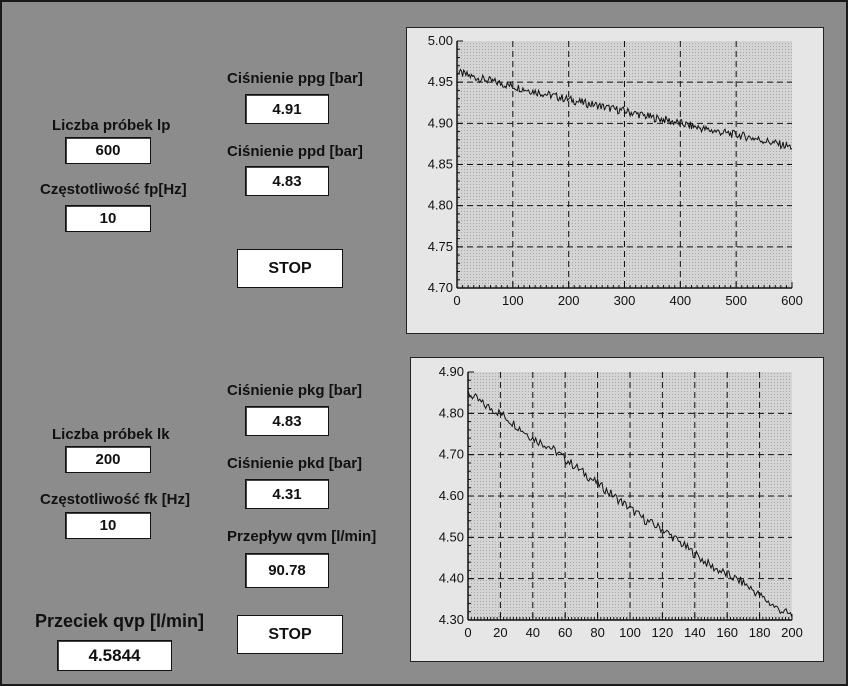 This screenshot has height=686, width=848. I want to click on x-tick-label: 140, so click(695, 632).